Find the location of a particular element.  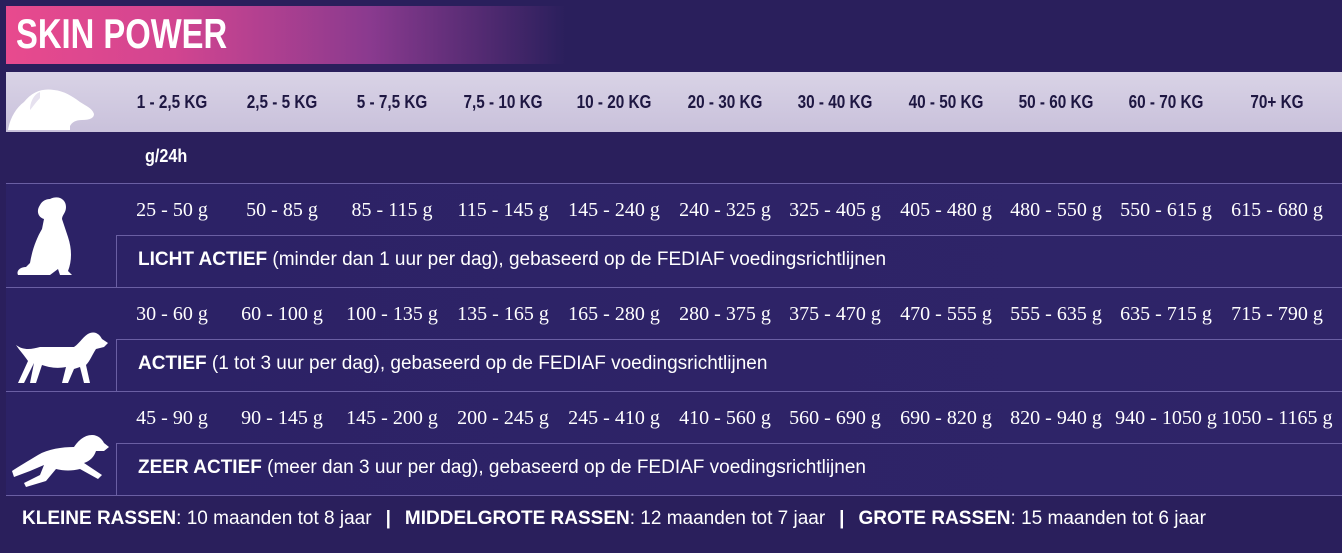

feeding-amount-cell: 480 - 550 g is located at coordinates (1056, 210).